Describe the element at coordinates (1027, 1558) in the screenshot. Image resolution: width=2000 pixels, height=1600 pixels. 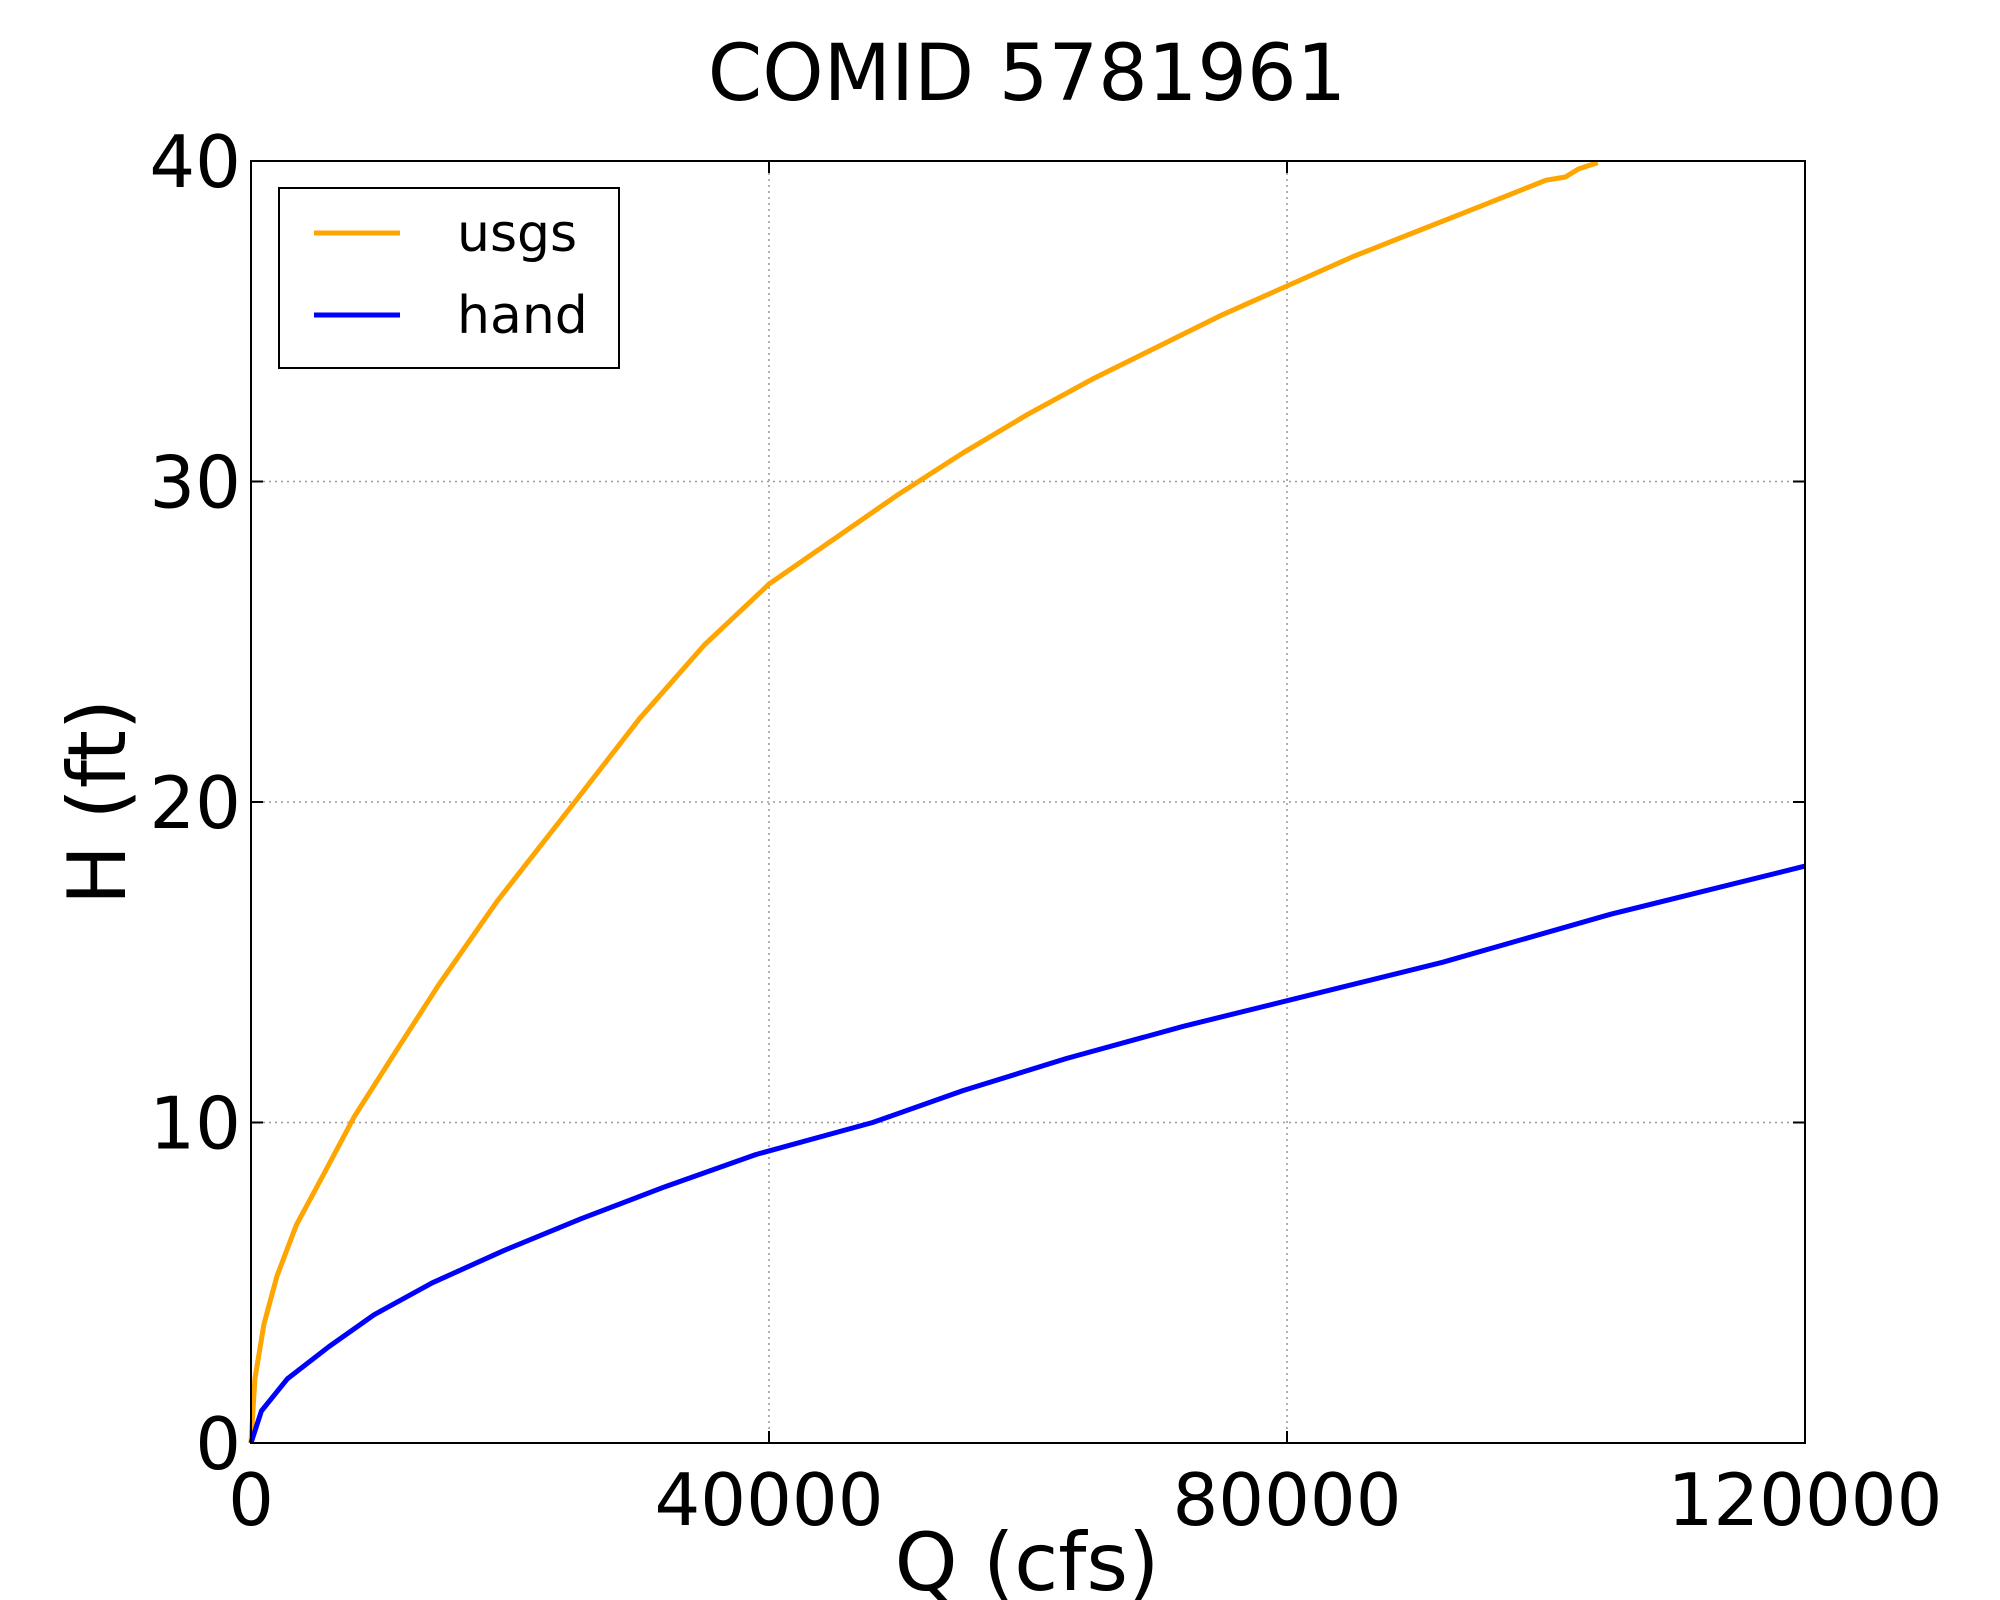
I see `x-axis-title: Q (cfs)` at that location.